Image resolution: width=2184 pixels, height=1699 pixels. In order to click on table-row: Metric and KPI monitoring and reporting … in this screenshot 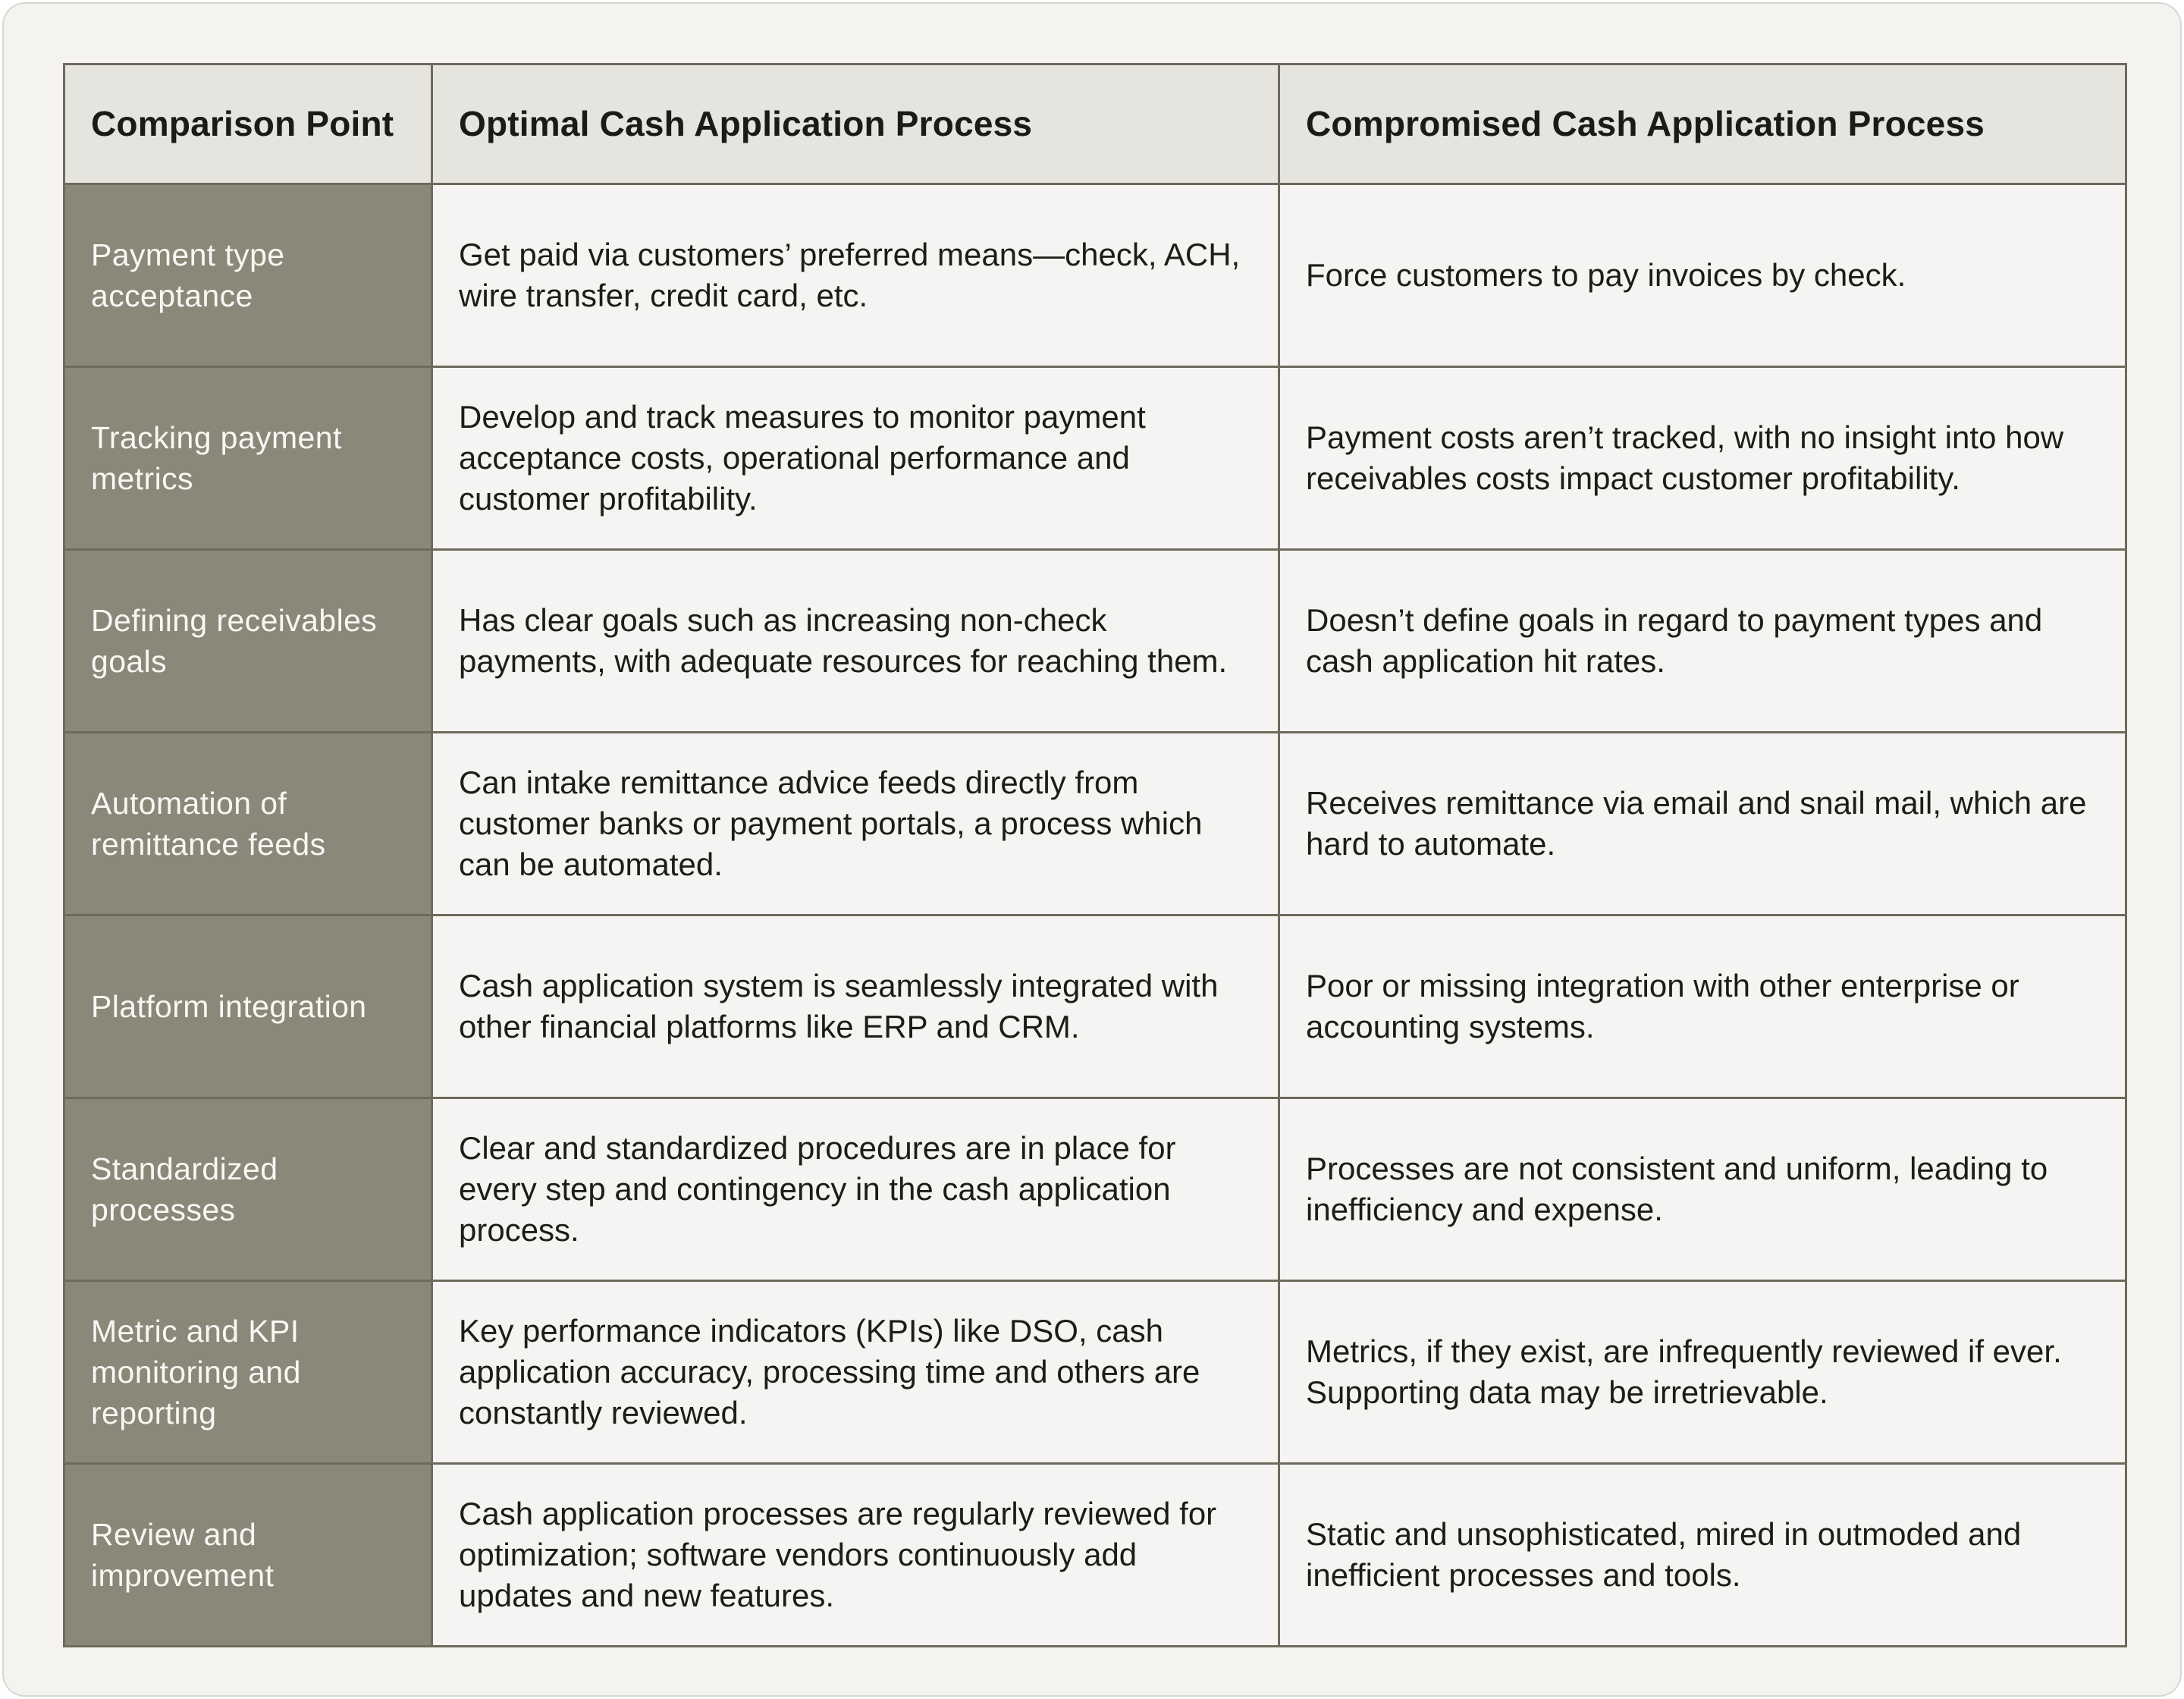, I will do `click(1095, 1372)`.